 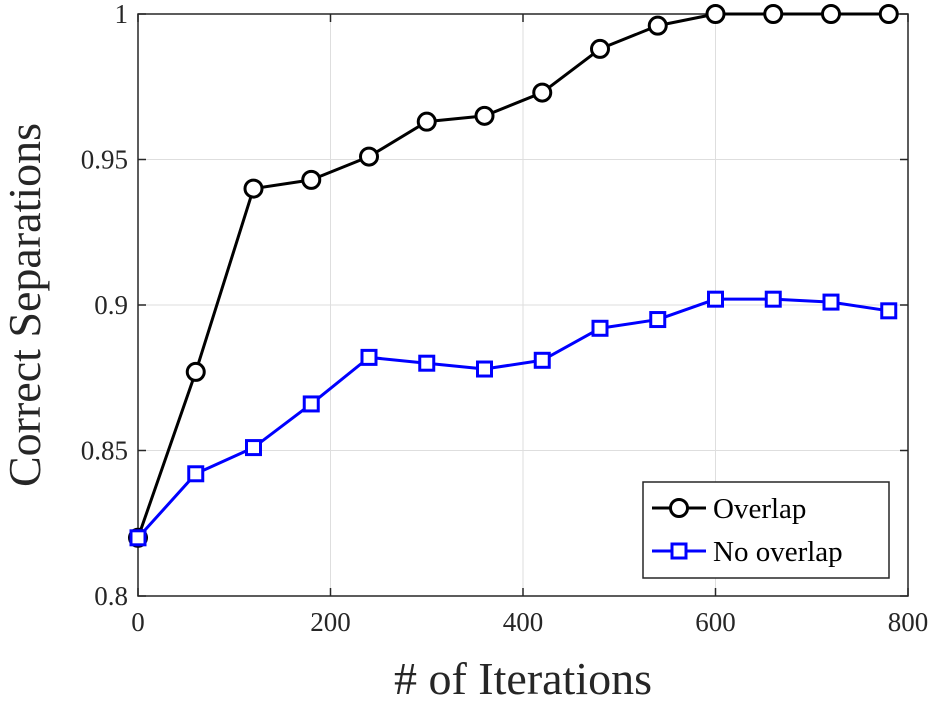 What do you see at coordinates (778, 552) in the screenshot?
I see `legend-label: No overlap` at bounding box center [778, 552].